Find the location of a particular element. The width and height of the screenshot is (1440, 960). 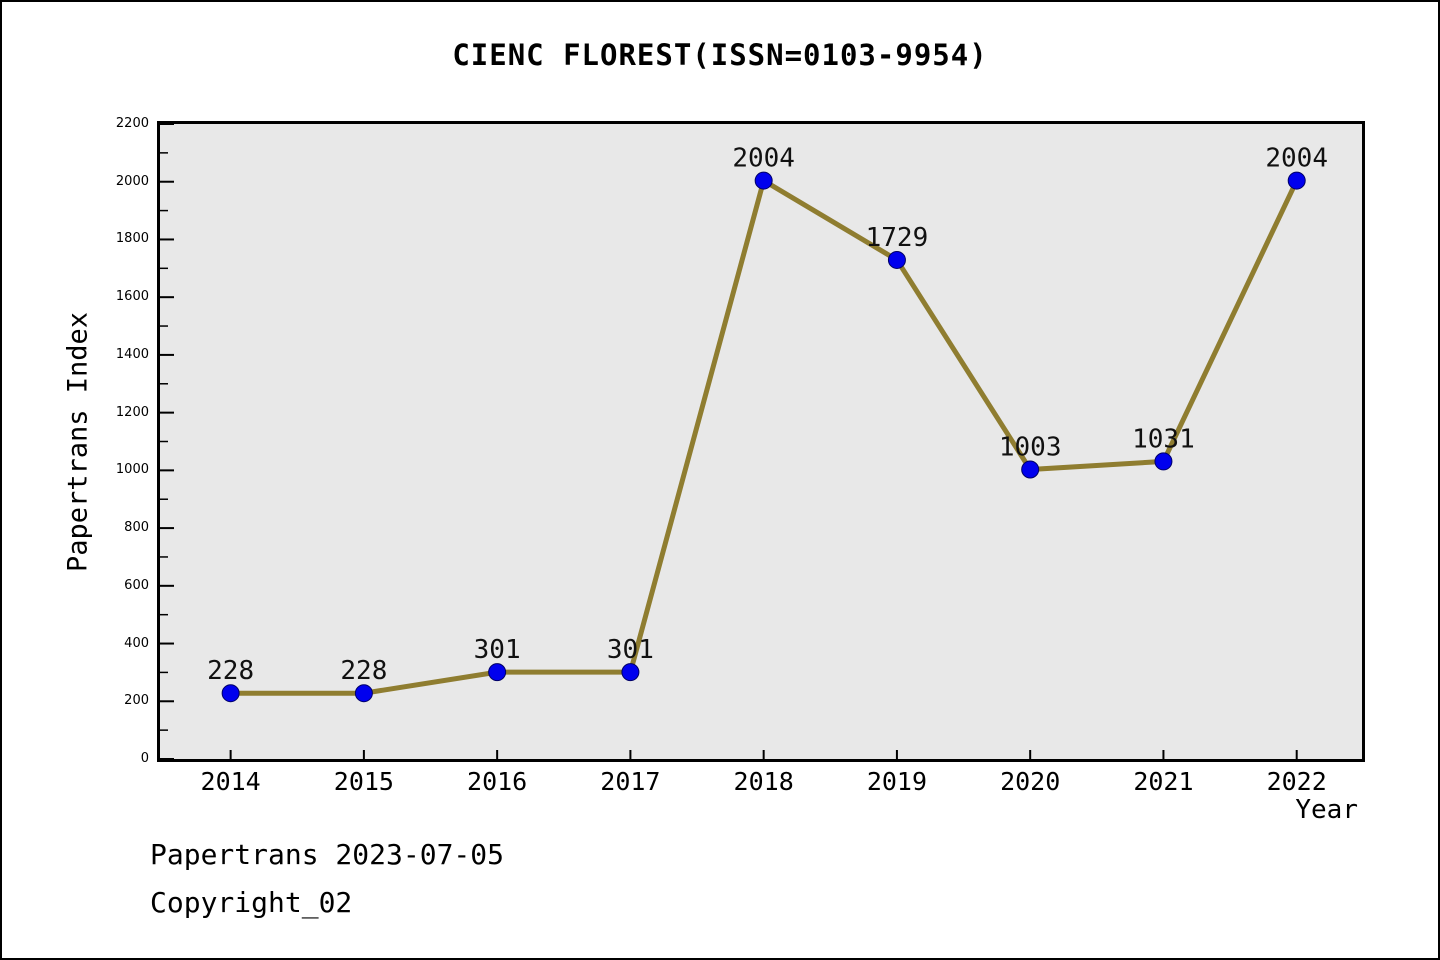

x-tick-label: 2019 is located at coordinates (897, 781).